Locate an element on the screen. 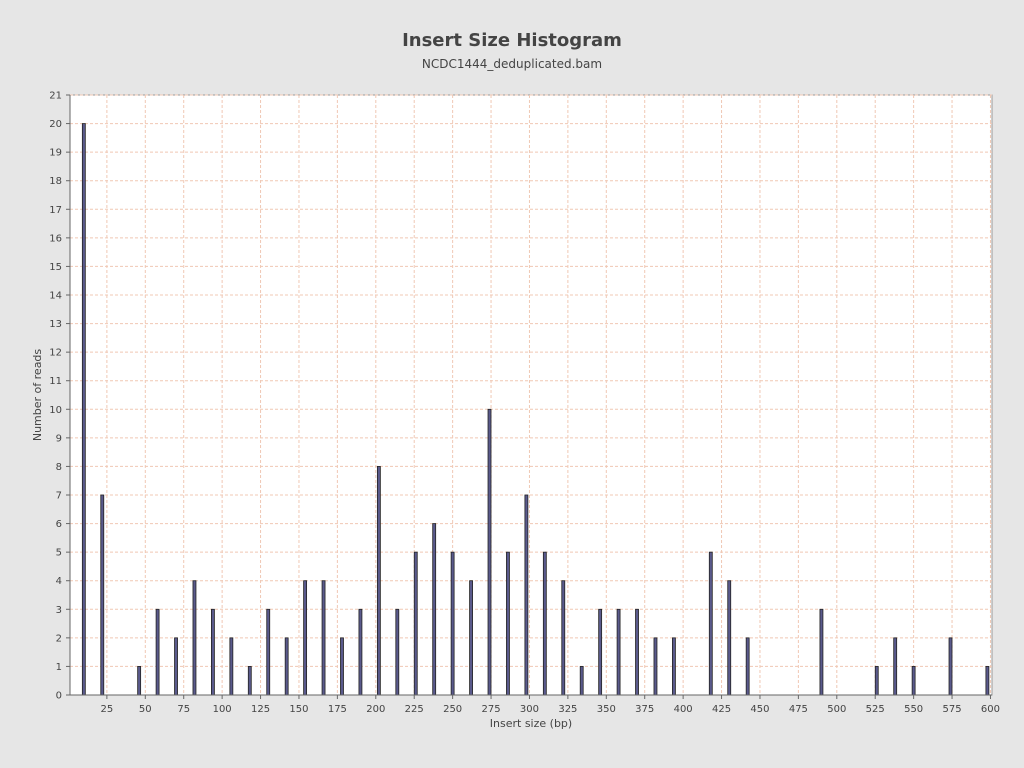  x-tick-label: 325 is located at coordinates (567, 709).